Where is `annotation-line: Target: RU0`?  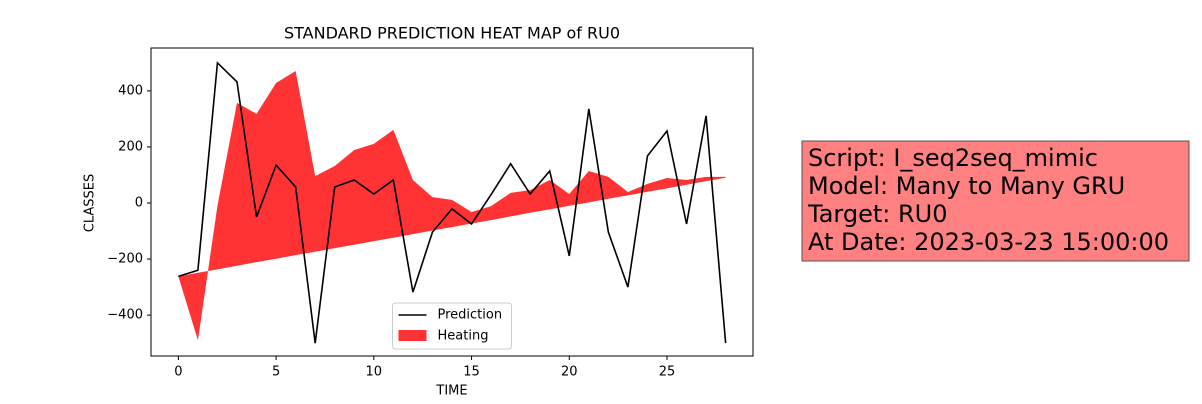
annotation-line: Target: RU0 is located at coordinates (877, 214).